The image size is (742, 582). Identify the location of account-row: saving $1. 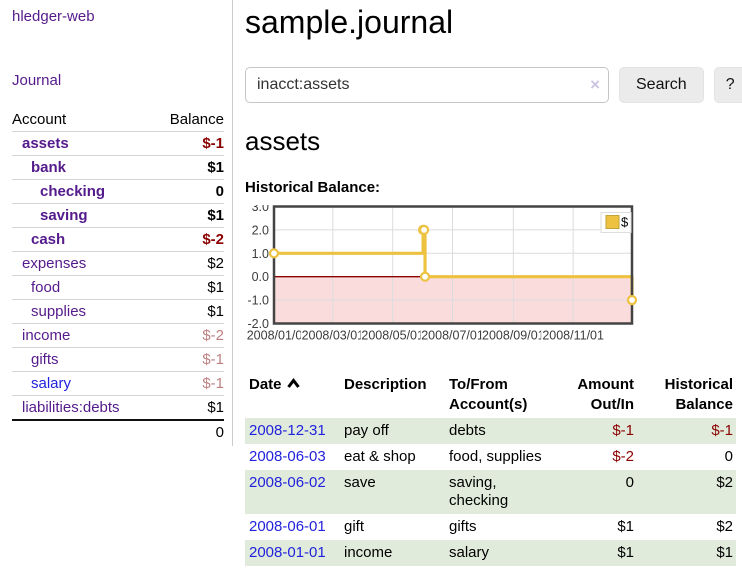
(118, 215).